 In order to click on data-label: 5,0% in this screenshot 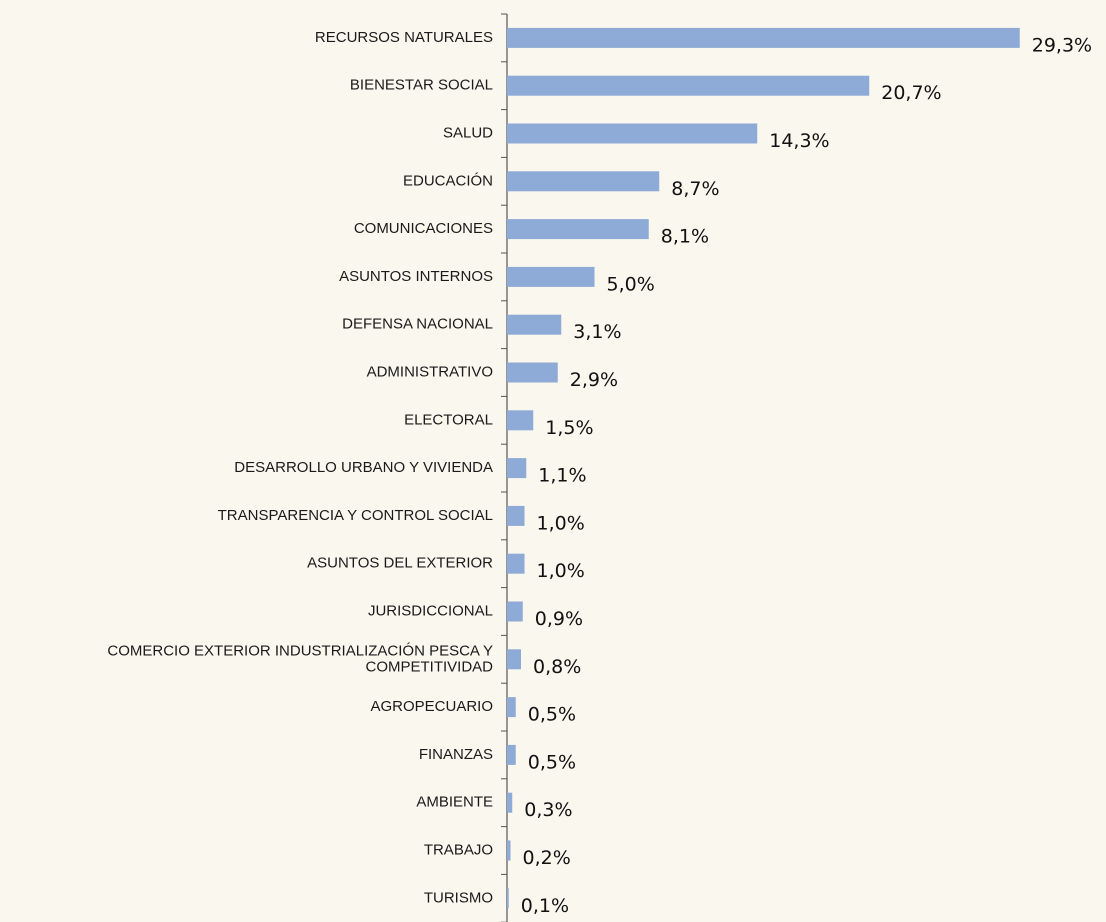, I will do `click(631, 284)`.